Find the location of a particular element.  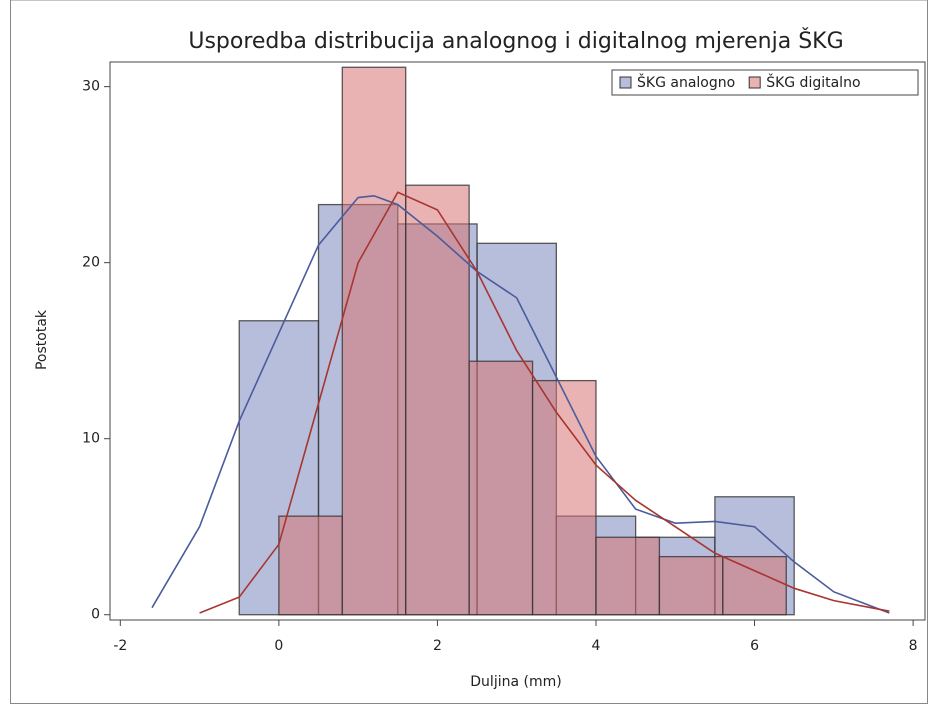

x-tick-label: 4 is located at coordinates (596, 646).